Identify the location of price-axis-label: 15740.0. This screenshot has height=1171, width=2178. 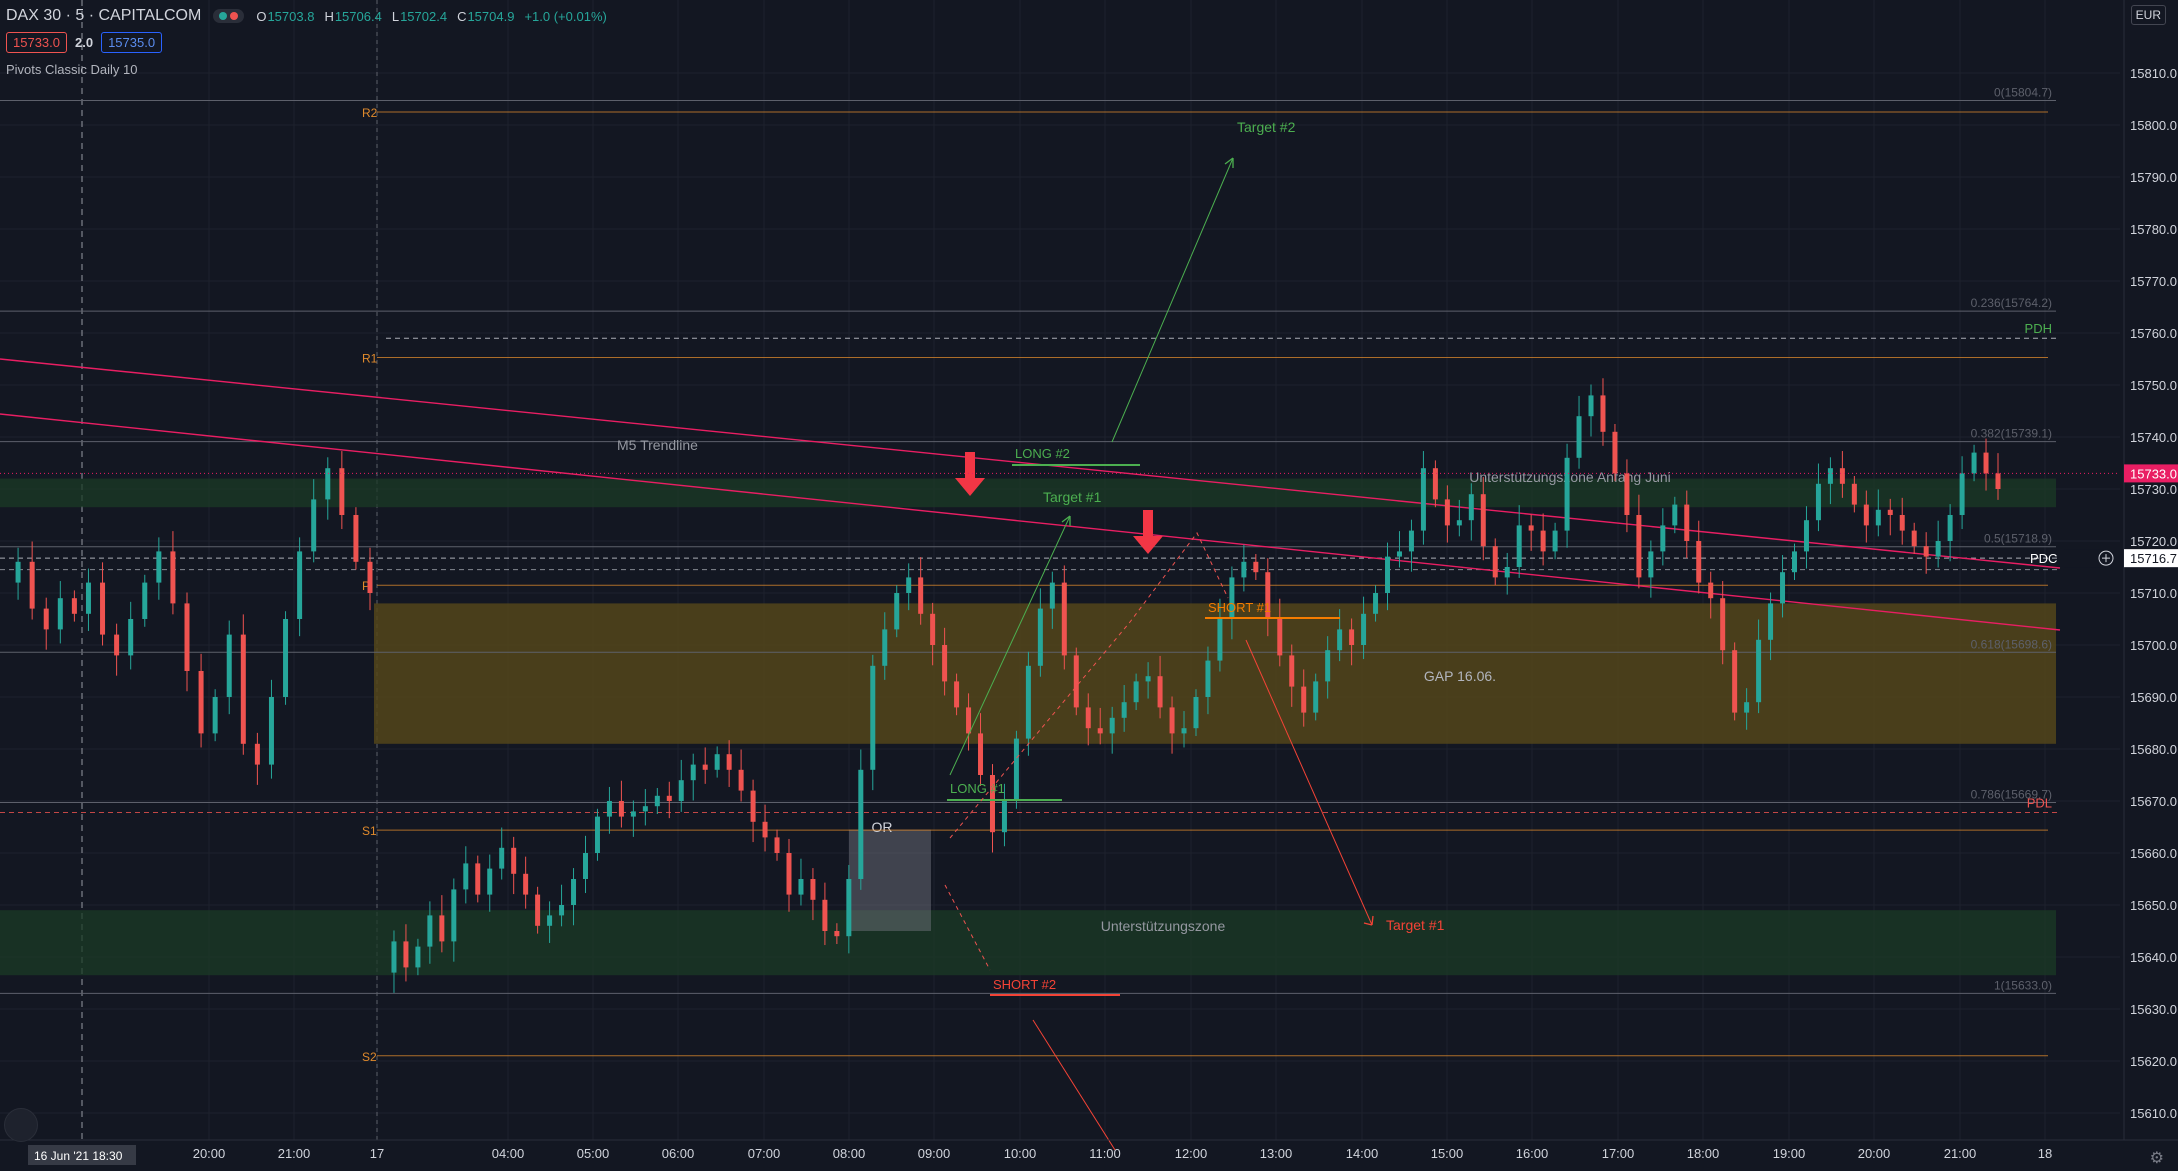
(2153, 437).